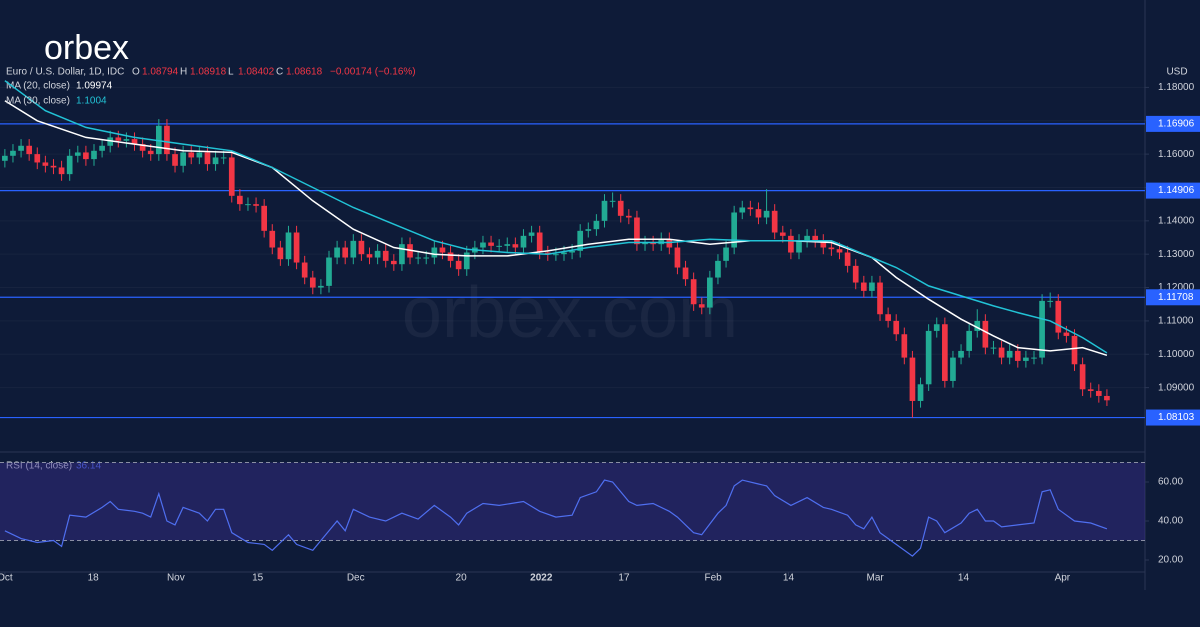 Image resolution: width=1200 pixels, height=627 pixels. Describe the element at coordinates (1063, 578) in the screenshot. I see `x-tick-label: Apr` at that location.